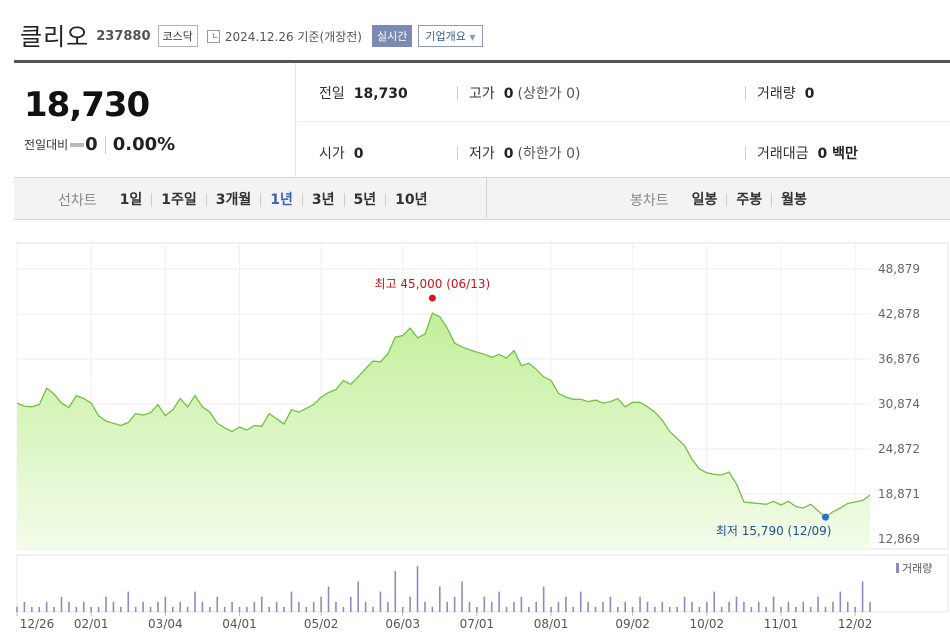 The image size is (950, 643). I want to click on tab-monthly: 월봉, so click(793, 200).